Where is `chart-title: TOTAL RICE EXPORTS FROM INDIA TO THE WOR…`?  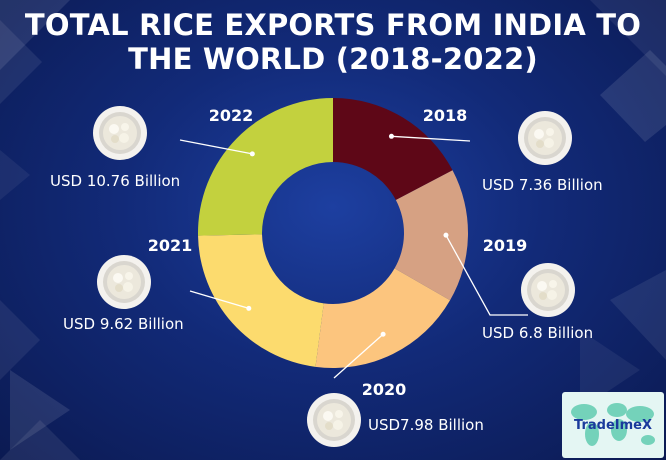
chart-title: TOTAL RICE EXPORTS FROM INDIA TO THE WOR… is located at coordinates (333, 42).